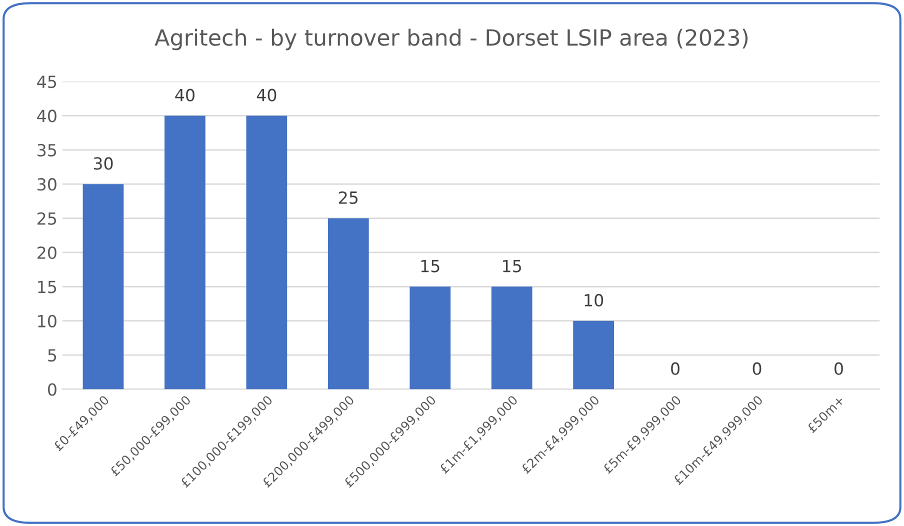 Image resolution: width=904 pixels, height=526 pixels. What do you see at coordinates (47, 218) in the screenshot?
I see `y-tick-label: 25` at bounding box center [47, 218].